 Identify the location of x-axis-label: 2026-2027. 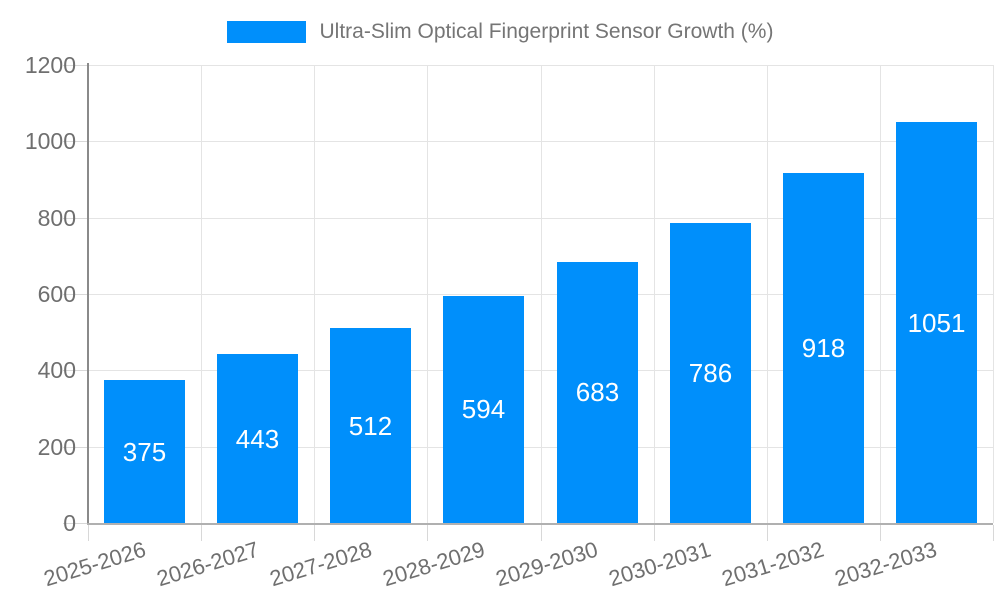
(207, 564).